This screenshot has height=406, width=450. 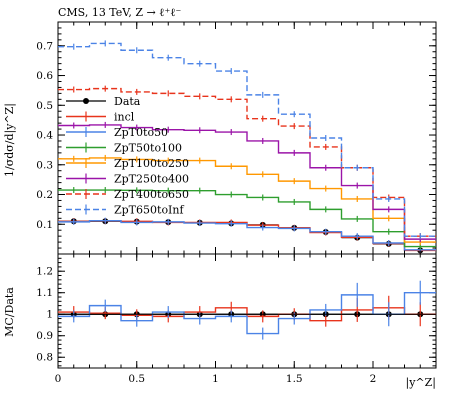 I want to click on main-y-axis-label: 1/σdσ/d|y^Z|, so click(x=10, y=140).